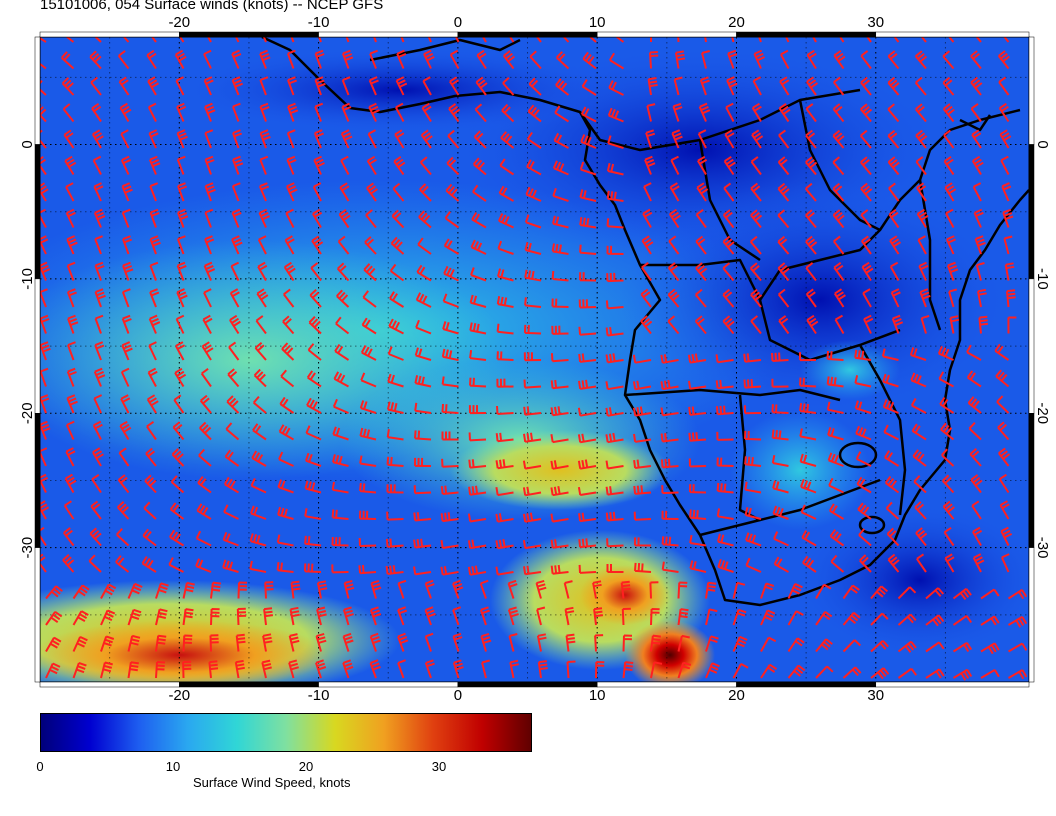  I want to click on lon-label-bottom: -10, so click(319, 695).